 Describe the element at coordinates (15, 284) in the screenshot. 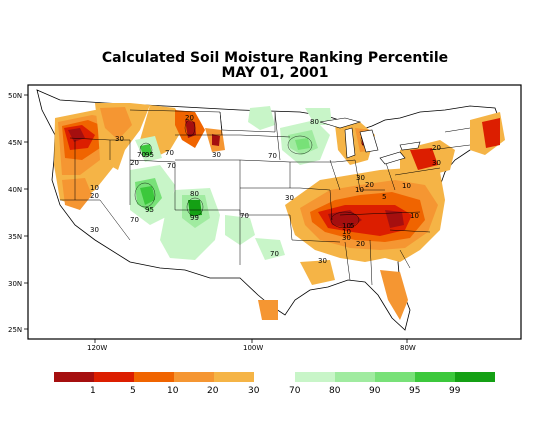

I see `lat-label-30n: 30N` at that location.